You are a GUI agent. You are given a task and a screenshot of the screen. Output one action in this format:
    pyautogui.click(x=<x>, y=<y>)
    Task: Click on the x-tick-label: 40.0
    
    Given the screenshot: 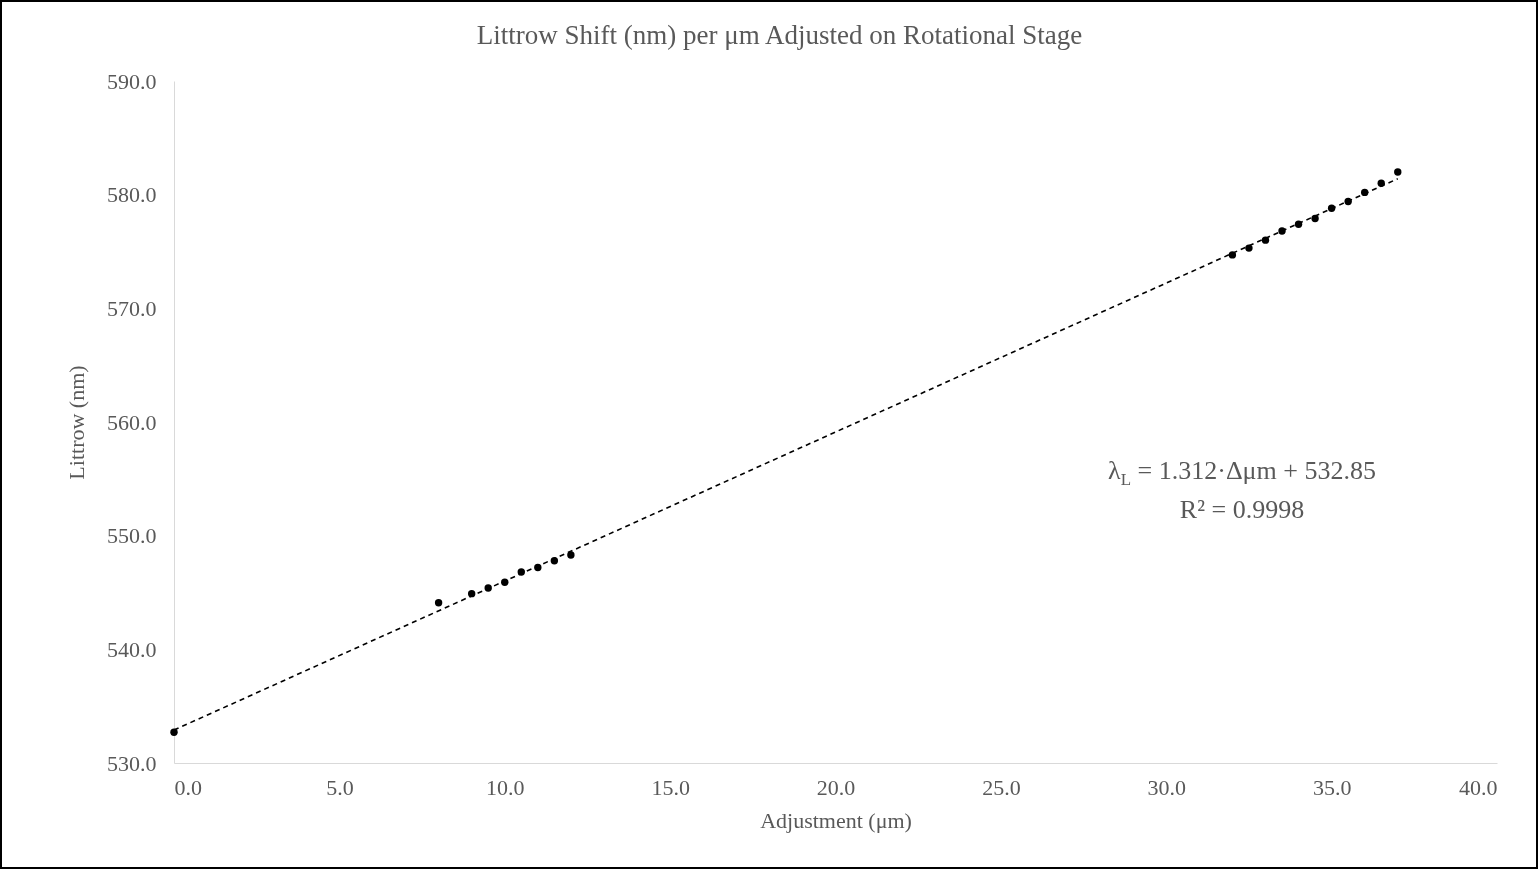 What is the action you would take?
    pyautogui.click(x=1478, y=787)
    